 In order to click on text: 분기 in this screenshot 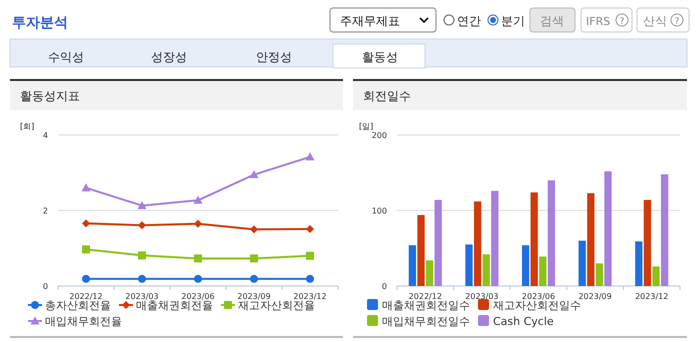, I will do `click(513, 21)`.